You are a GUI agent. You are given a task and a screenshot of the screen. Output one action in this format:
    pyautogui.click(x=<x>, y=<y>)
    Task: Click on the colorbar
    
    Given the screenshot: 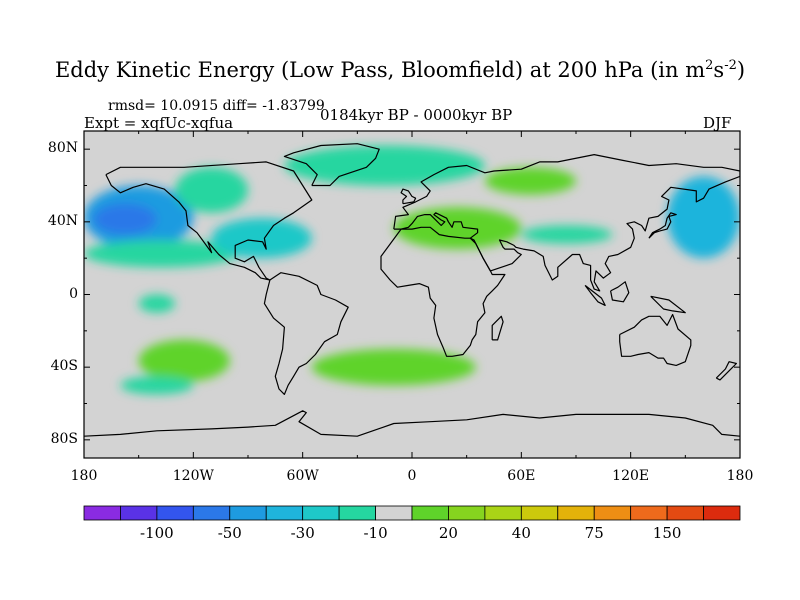 What is the action you would take?
    pyautogui.click(x=412, y=513)
    